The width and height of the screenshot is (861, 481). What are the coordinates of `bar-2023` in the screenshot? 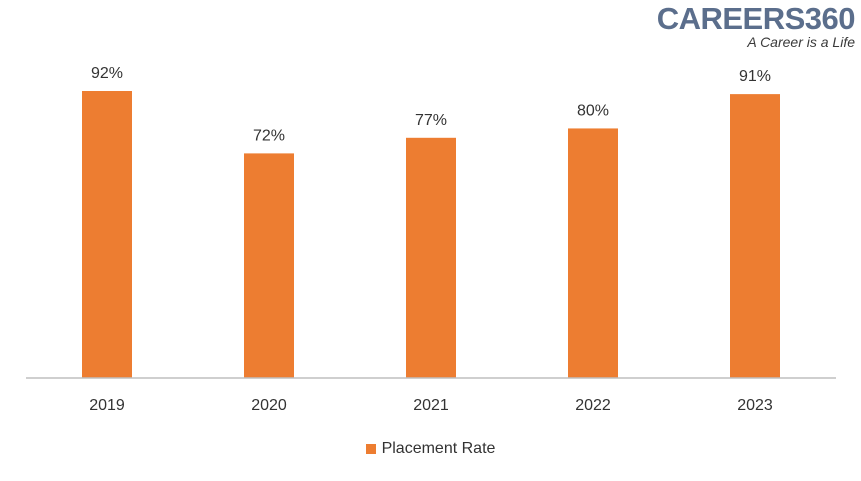 It's located at (755, 236).